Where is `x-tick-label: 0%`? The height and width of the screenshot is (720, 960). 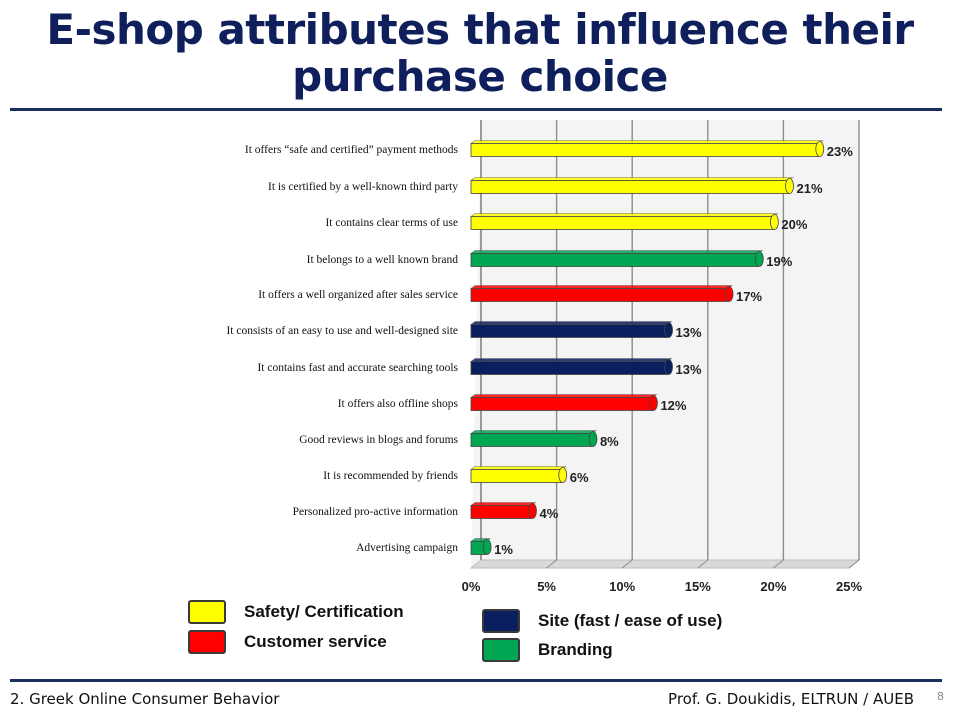
x-tick-label: 0% is located at coordinates (471, 586).